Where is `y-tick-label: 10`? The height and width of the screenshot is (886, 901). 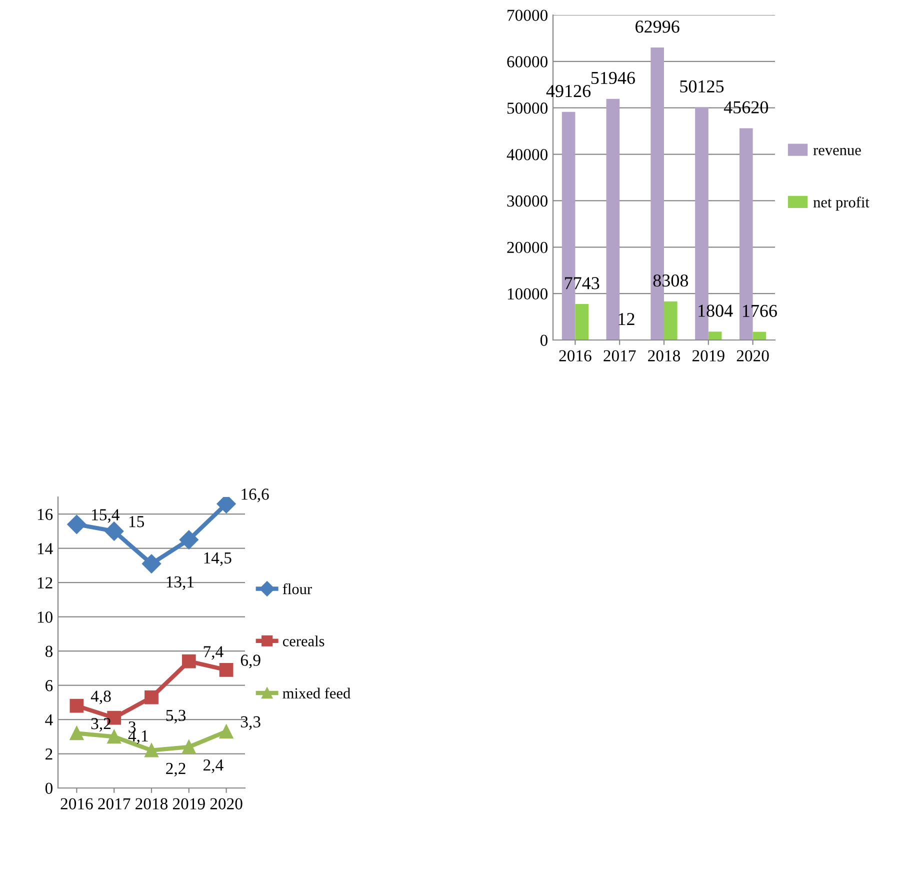 y-tick-label: 10 is located at coordinates (45, 617).